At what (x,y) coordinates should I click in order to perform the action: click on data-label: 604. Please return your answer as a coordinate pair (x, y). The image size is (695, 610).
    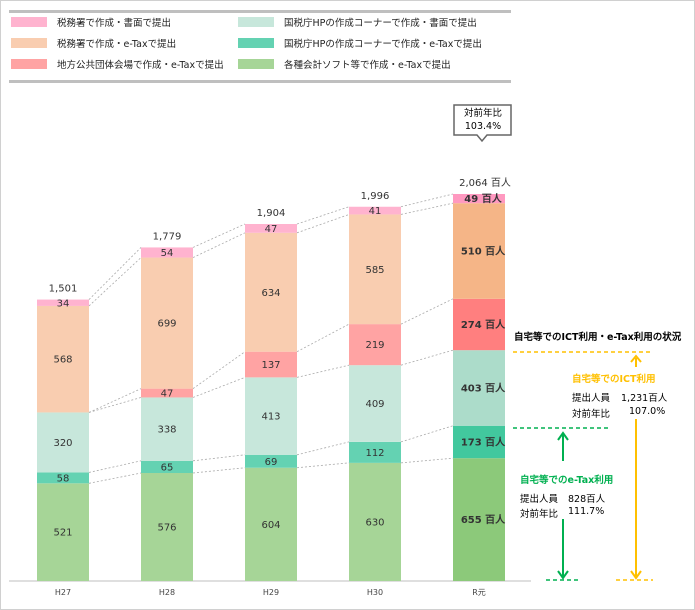
    Looking at the image, I should click on (270, 525).